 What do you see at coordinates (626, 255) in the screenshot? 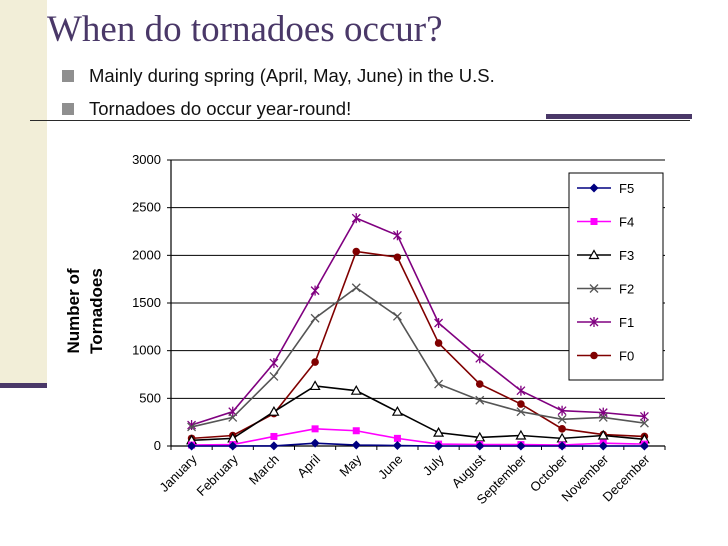
I see `legend-label-f3: F3` at bounding box center [626, 255].